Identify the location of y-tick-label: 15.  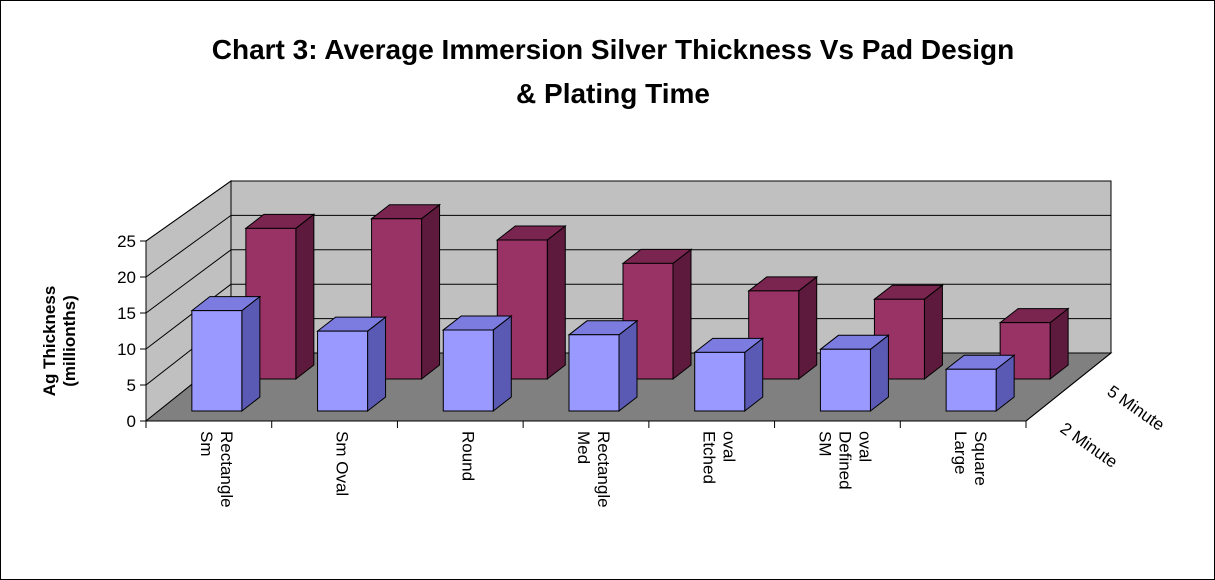
(126, 313).